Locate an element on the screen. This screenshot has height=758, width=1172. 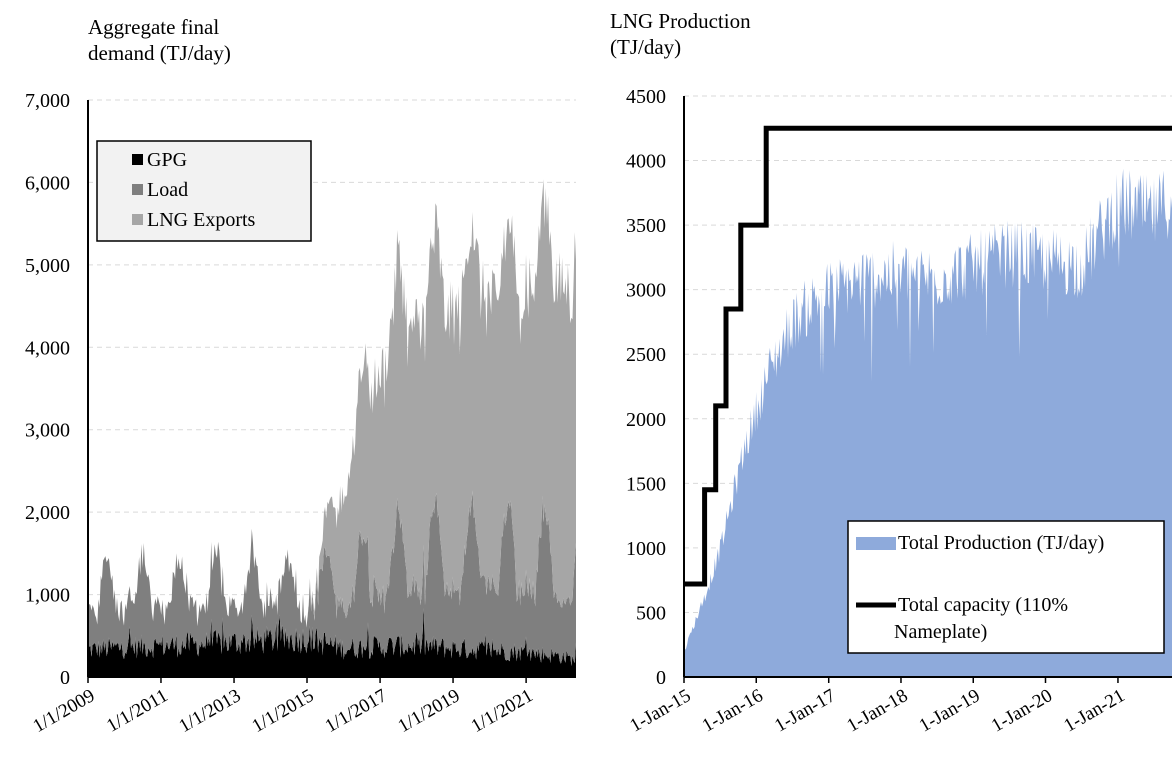
right-y-axis-title-line2: (TJ/day) is located at coordinates (646, 47).